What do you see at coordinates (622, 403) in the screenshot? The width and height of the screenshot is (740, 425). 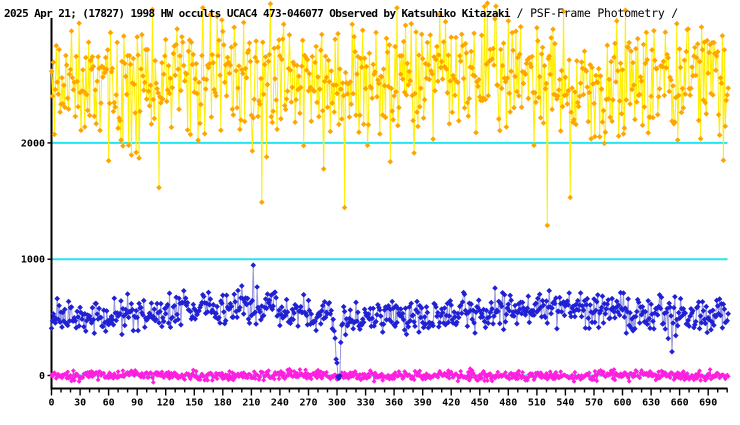 I see `x-tick-label-600: 600` at bounding box center [622, 403].